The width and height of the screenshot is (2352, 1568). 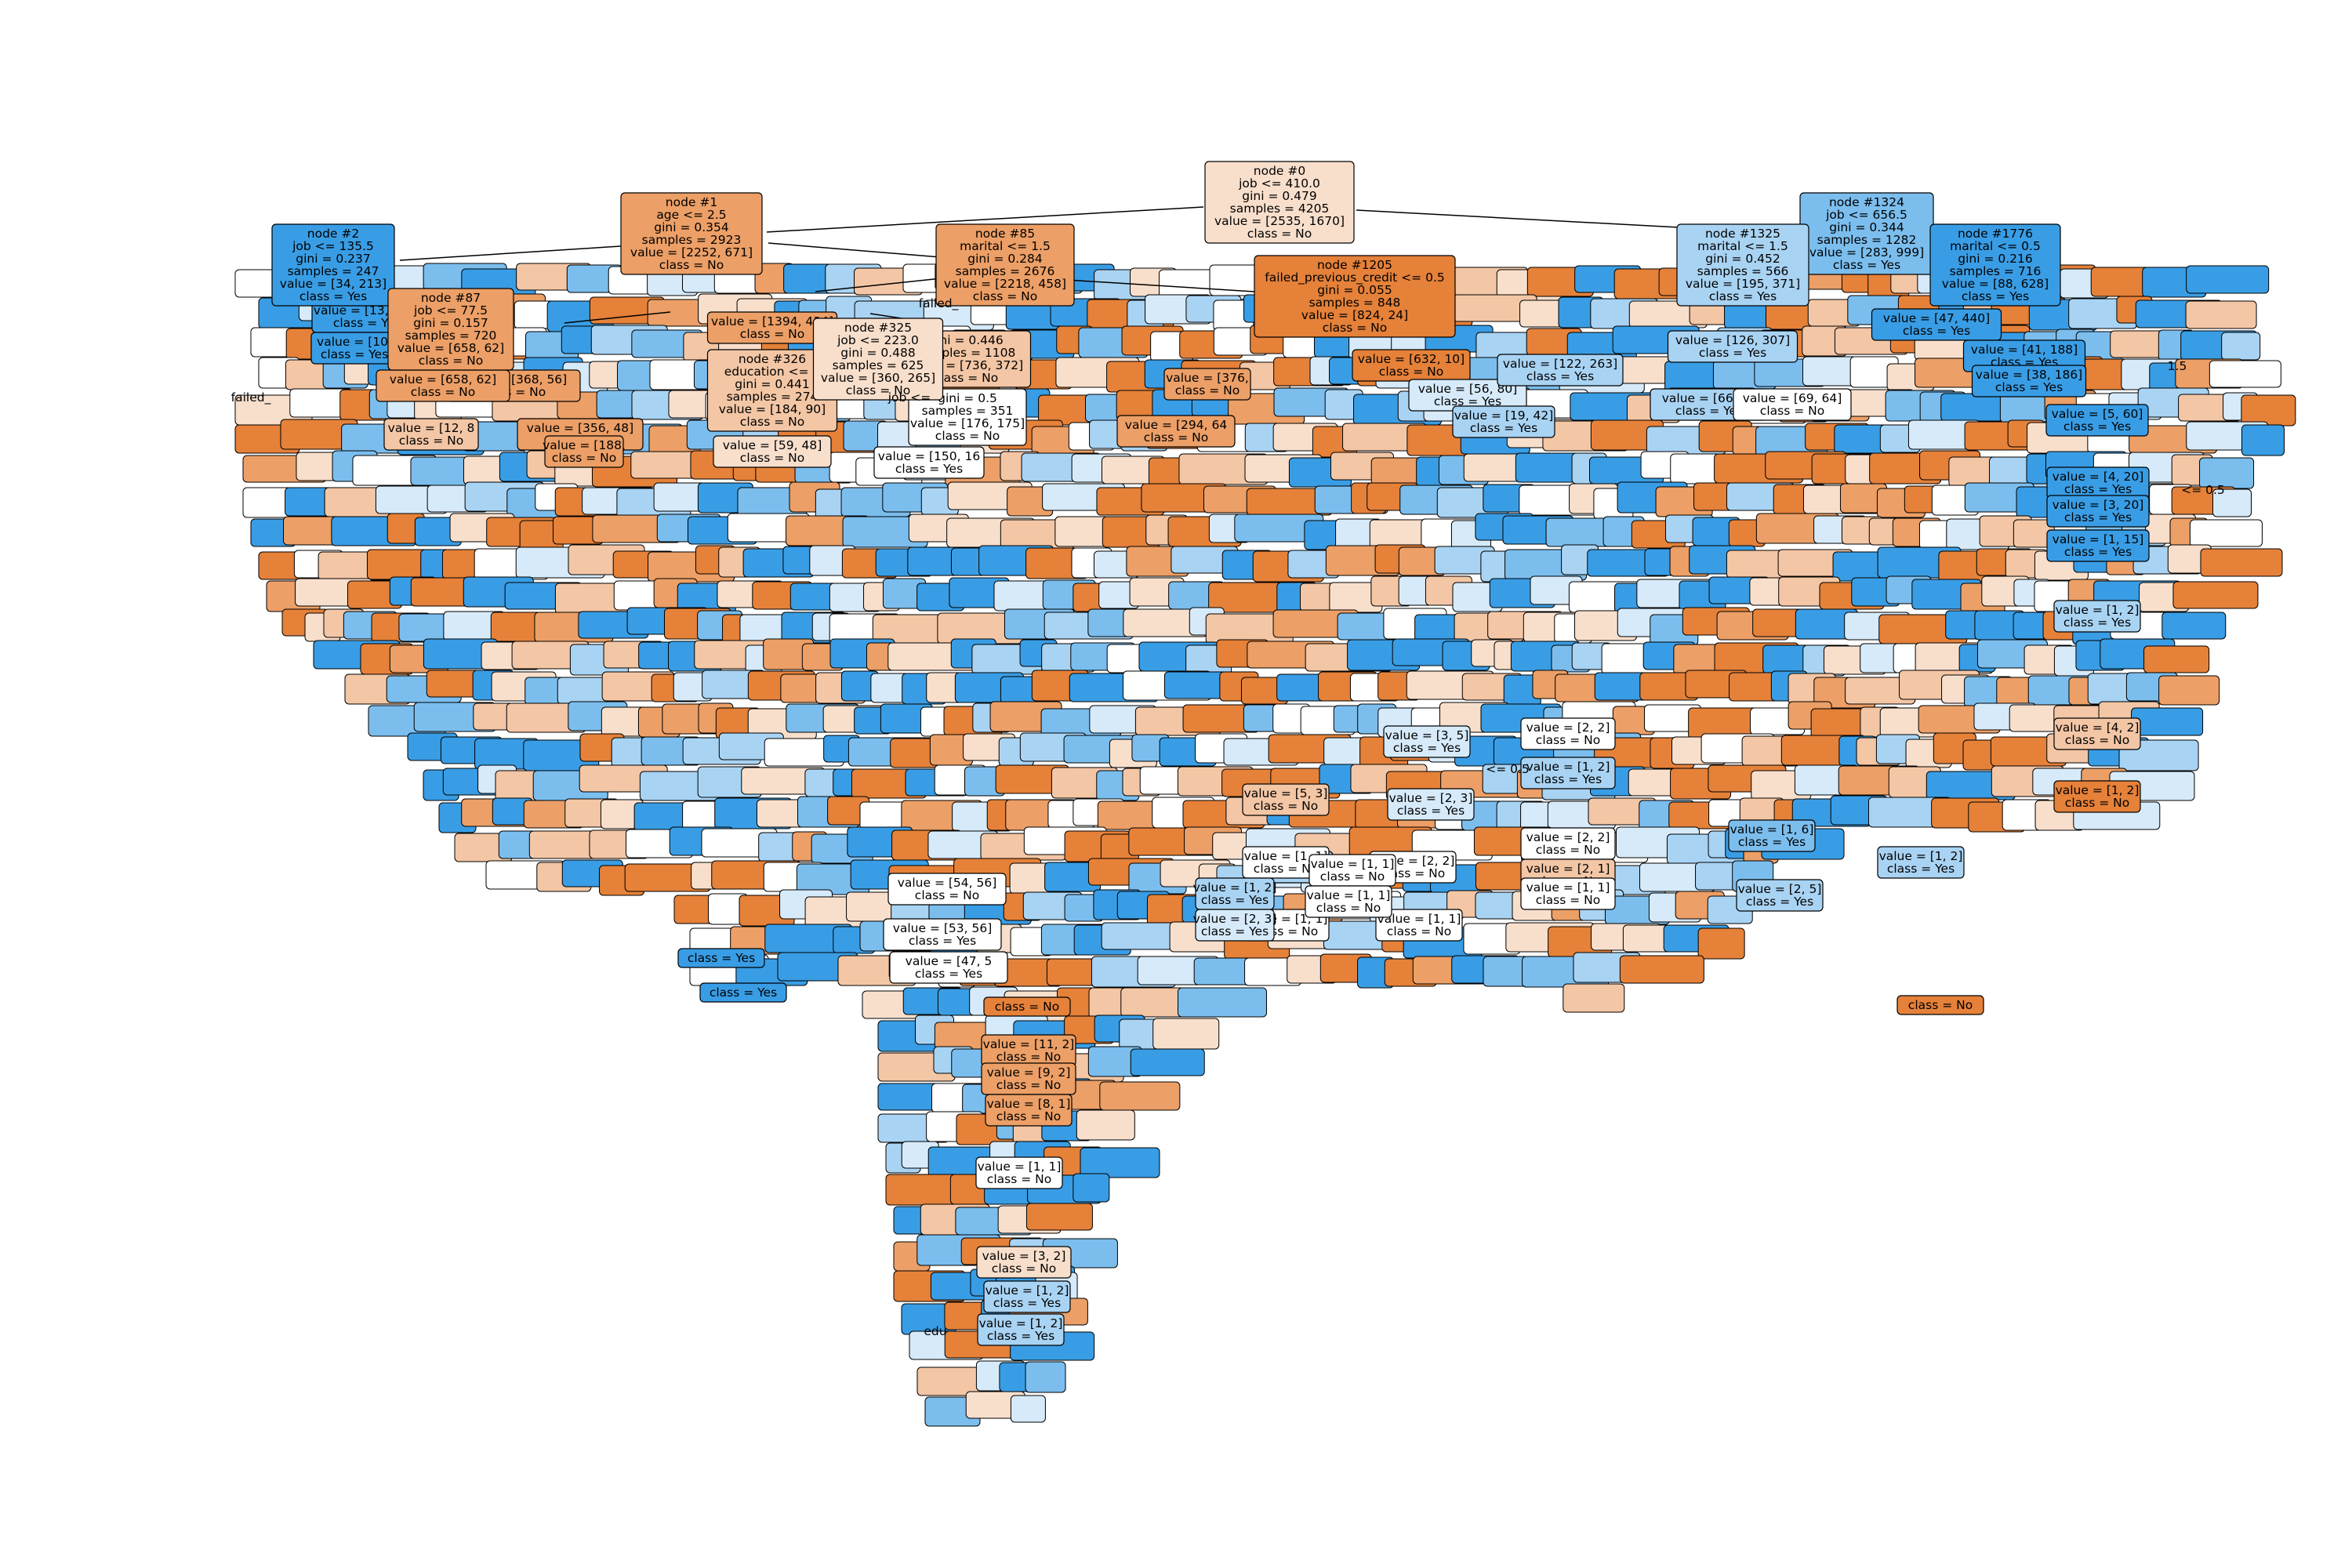 What do you see at coordinates (1411, 372) in the screenshot?
I see `fragment-node-14-line-1: class = No` at bounding box center [1411, 372].